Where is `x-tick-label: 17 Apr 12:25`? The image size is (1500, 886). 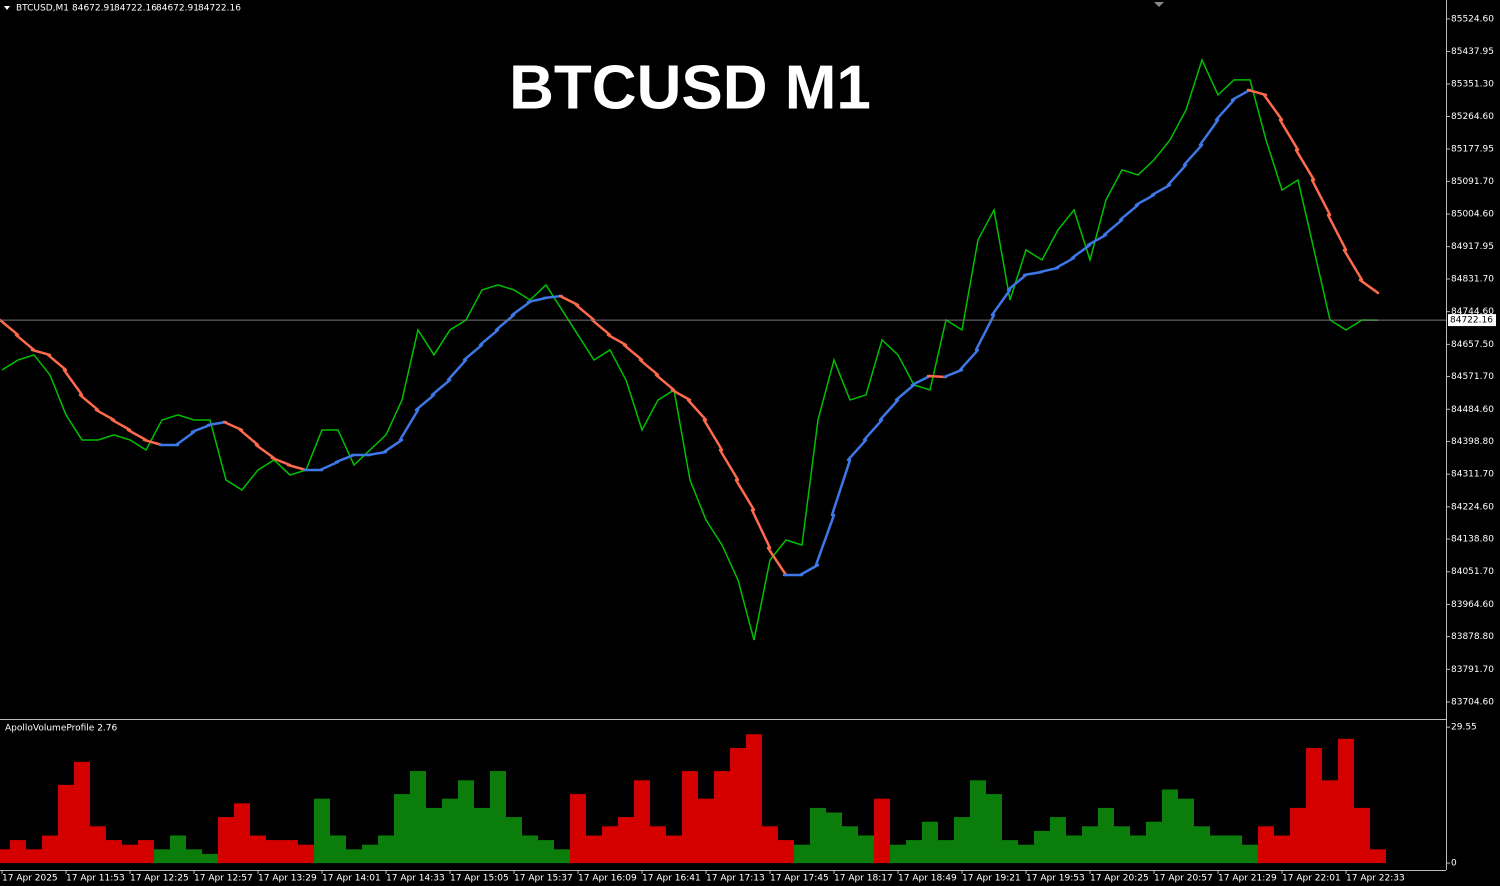 x-tick-label: 17 Apr 12:25 is located at coordinates (159, 879).